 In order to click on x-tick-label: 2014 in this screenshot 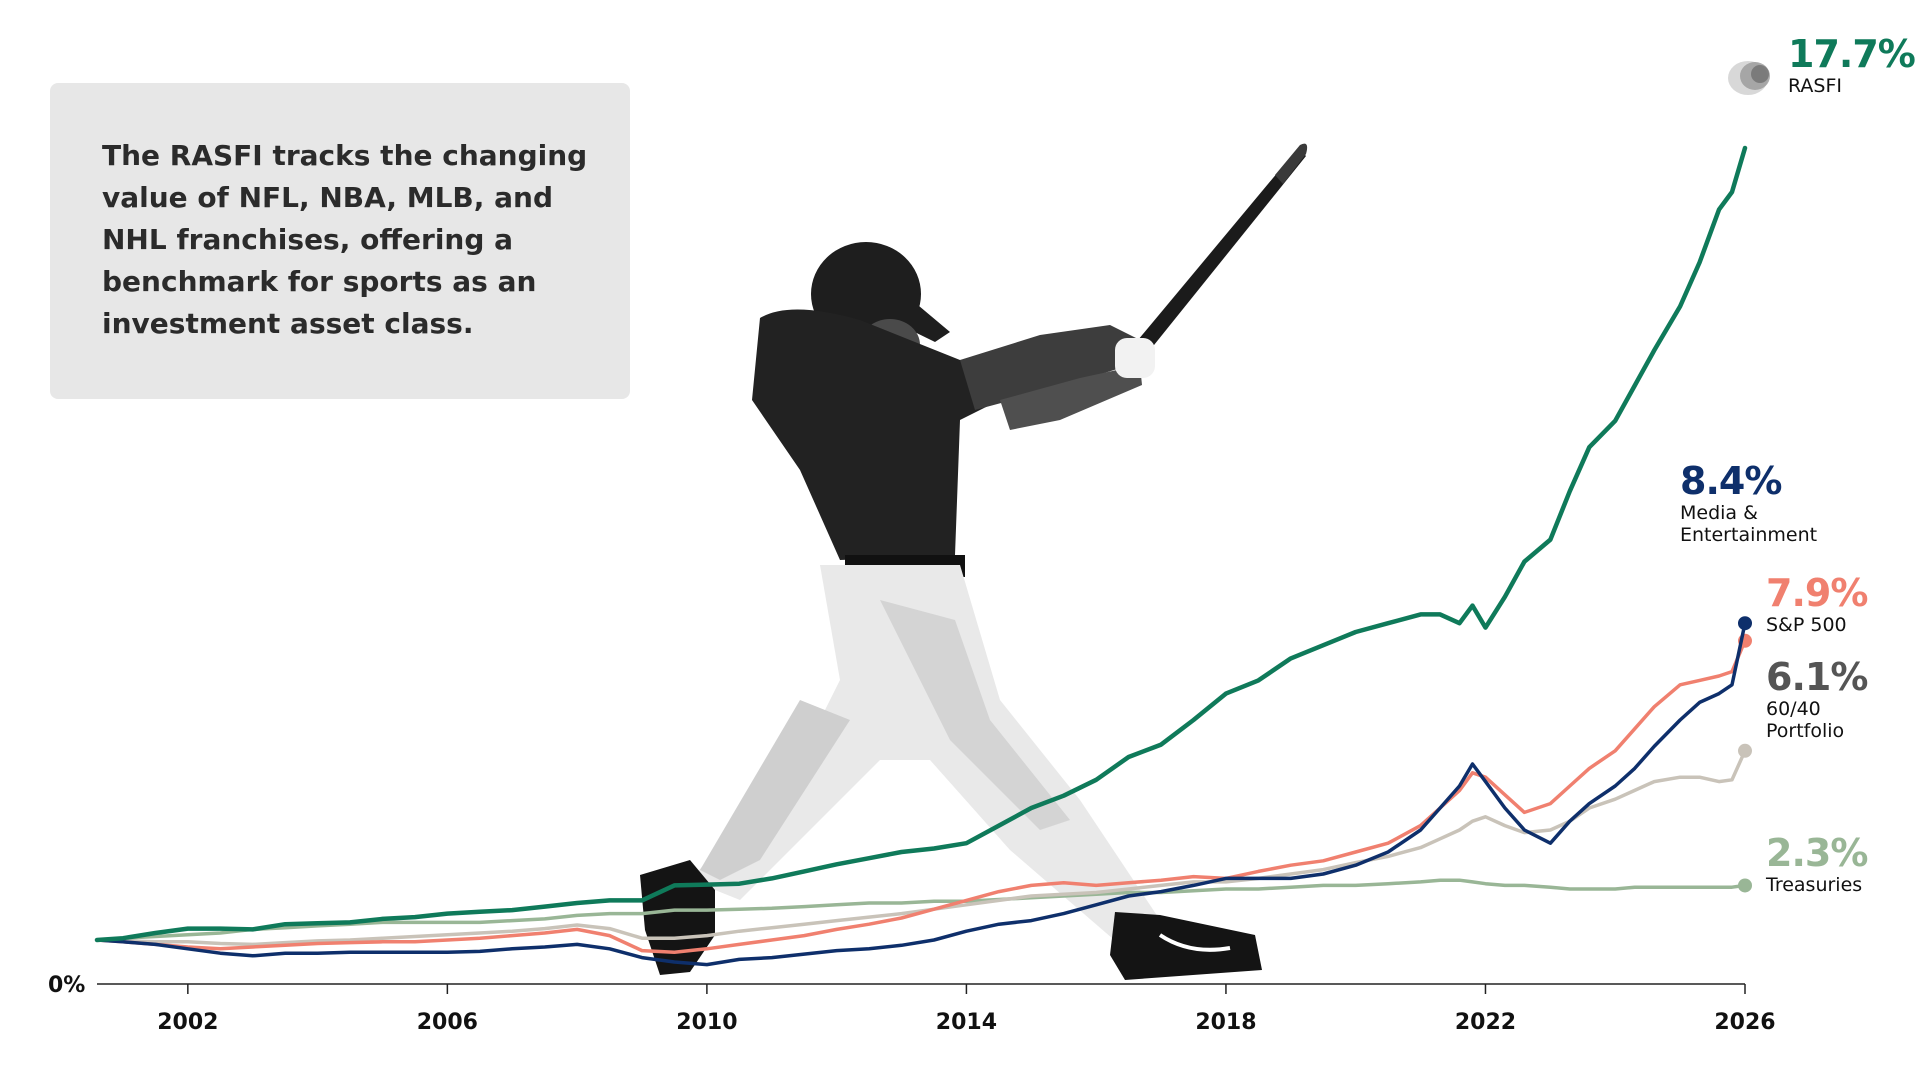, I will do `click(966, 1022)`.